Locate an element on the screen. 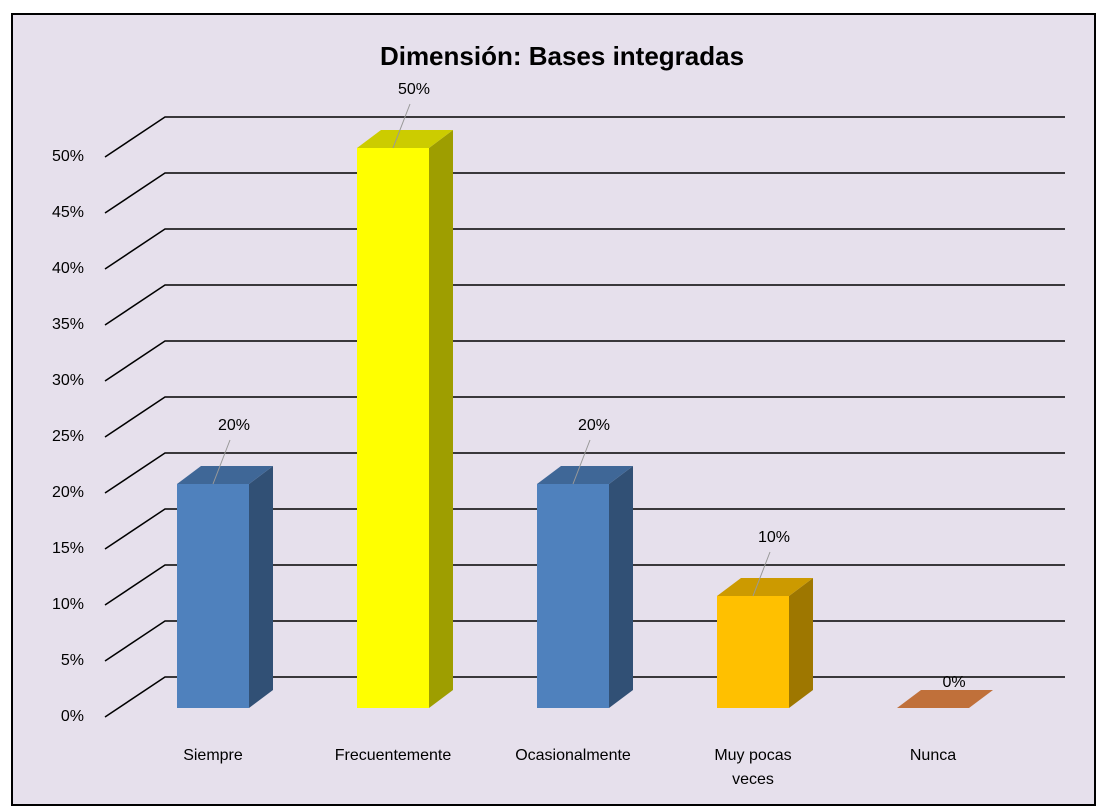 This screenshot has height=810, width=1100. x-tick-text: Muy pocas veces is located at coordinates (753, 767).